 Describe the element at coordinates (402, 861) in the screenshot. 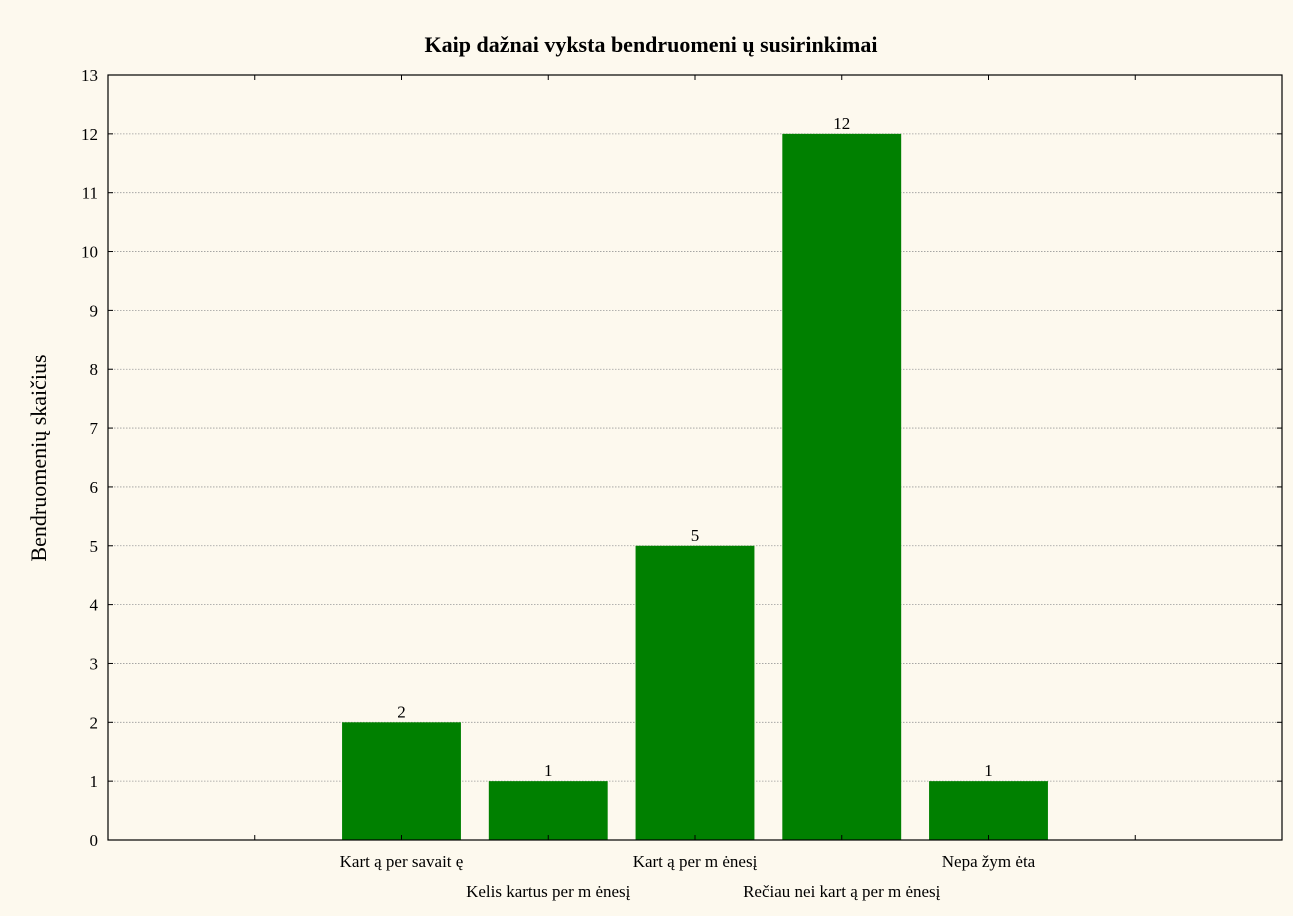

I see `x-category-label: Kart ą per savait ę` at that location.